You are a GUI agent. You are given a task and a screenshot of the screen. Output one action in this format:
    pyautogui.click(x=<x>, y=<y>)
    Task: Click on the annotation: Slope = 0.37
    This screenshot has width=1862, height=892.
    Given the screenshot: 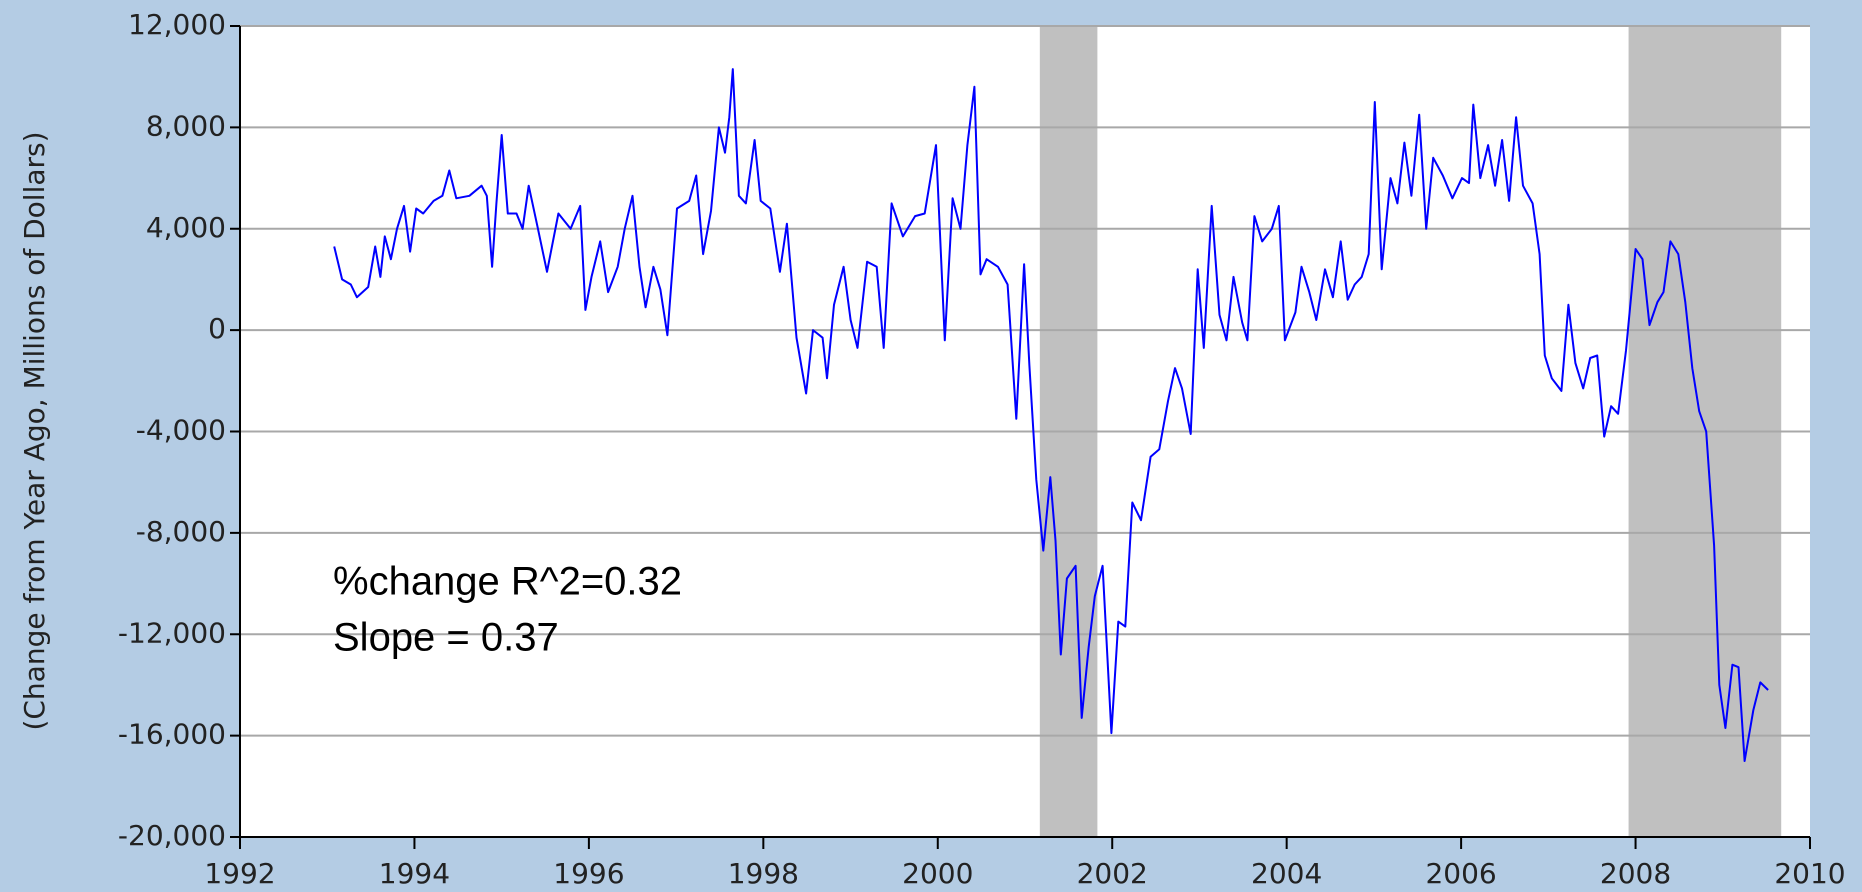 What is the action you would take?
    pyautogui.click(x=446, y=638)
    